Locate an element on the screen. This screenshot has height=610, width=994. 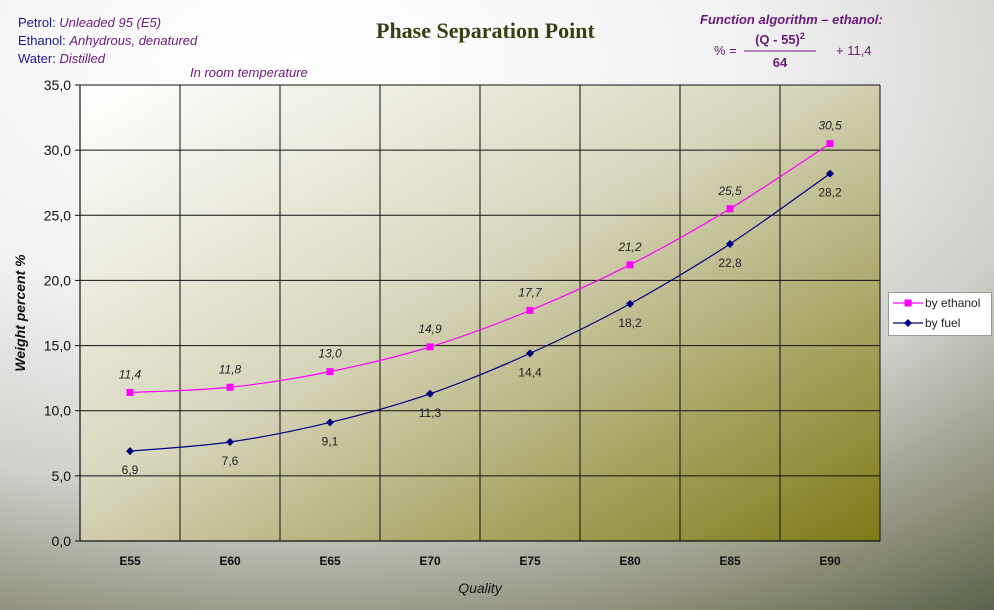
x-tick-label: E60 is located at coordinates (230, 561).